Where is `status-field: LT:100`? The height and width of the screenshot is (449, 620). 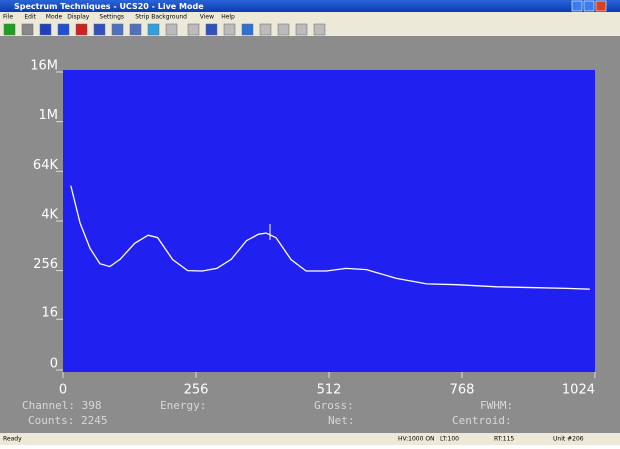 status-field: LT:100 is located at coordinates (449, 439).